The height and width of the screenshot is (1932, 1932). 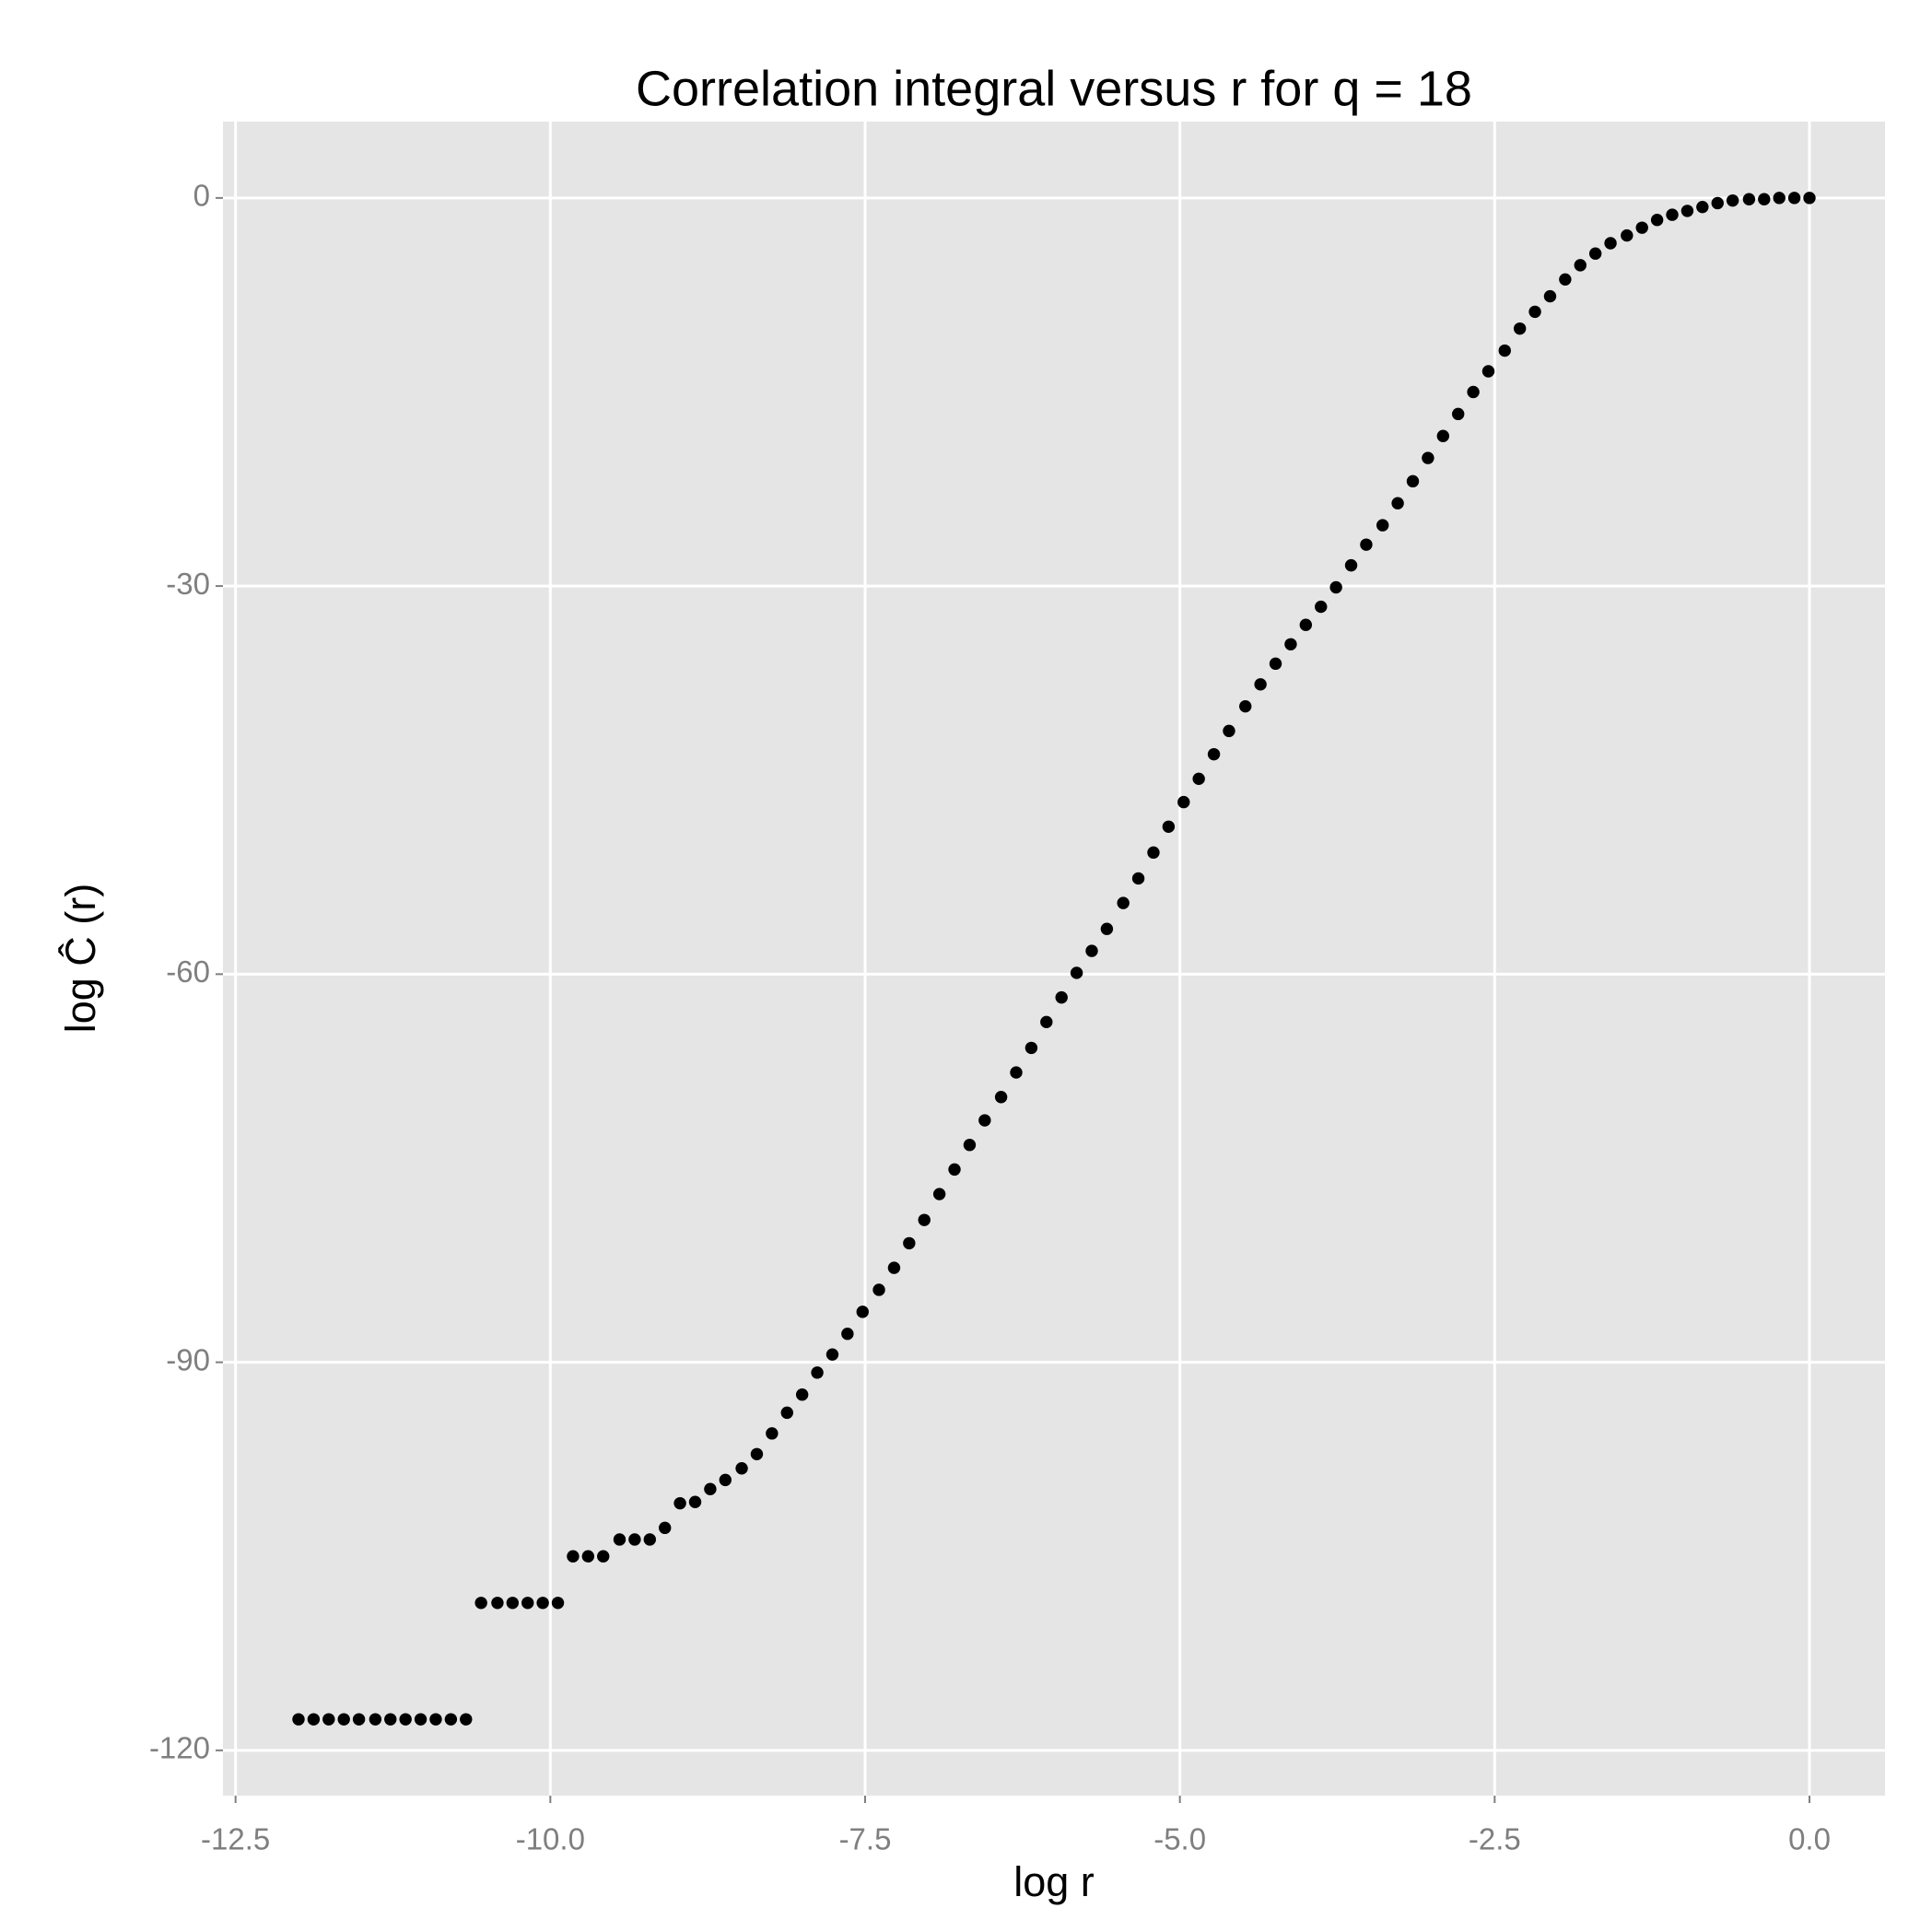 I want to click on x-axis-label: log r, so click(x=1054, y=1882).